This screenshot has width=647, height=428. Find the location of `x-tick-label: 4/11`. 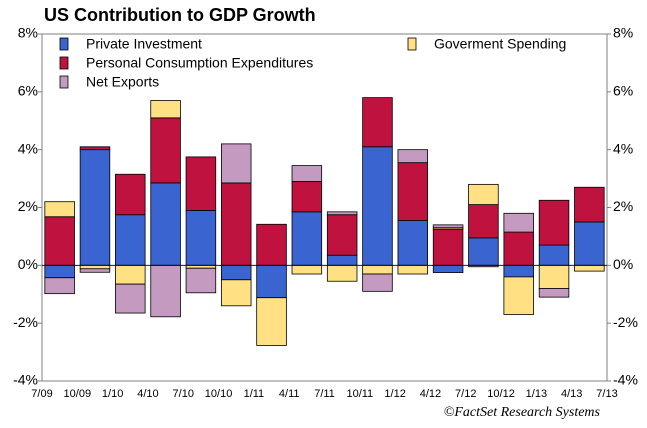

x-tick-label: 4/11 is located at coordinates (289, 394).